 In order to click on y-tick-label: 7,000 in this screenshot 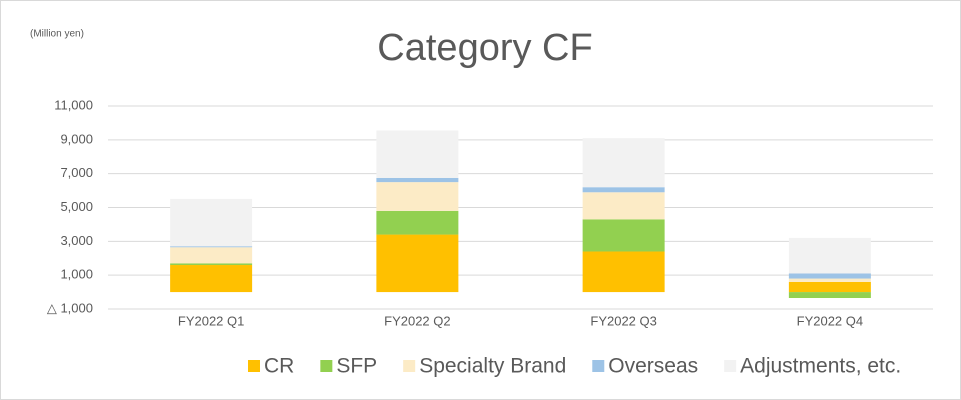, I will do `click(76, 172)`.